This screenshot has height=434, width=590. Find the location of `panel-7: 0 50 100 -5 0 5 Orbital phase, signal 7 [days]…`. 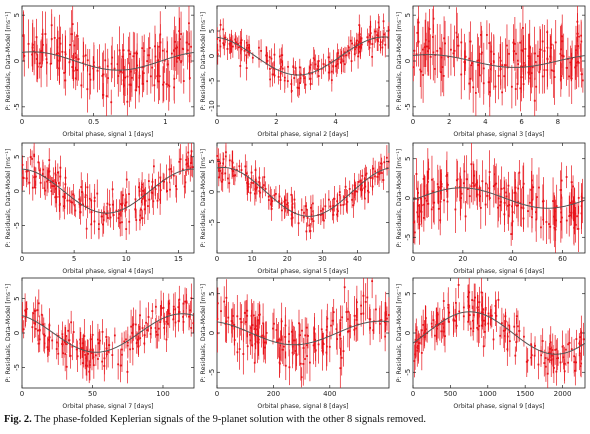

panel-7: 0 50 100 -5 0 5 Orbital phase, signal 7 [days]… is located at coordinates (100, 343).